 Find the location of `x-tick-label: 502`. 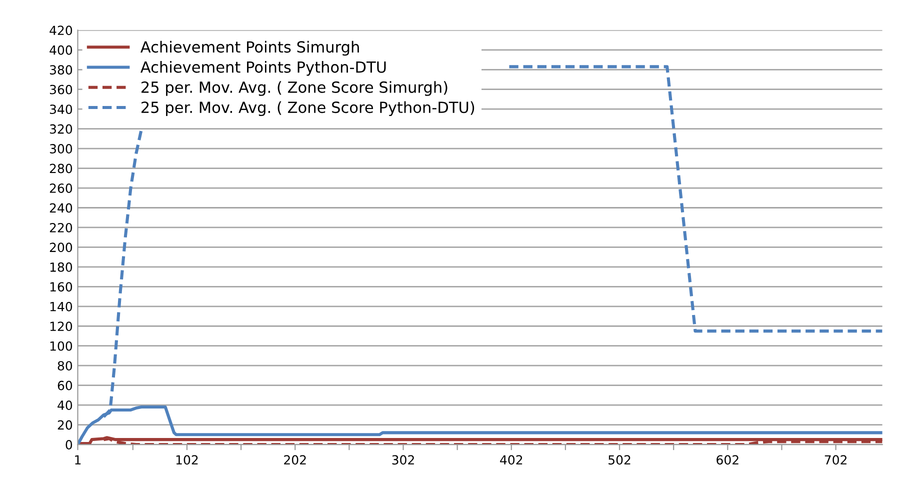

x-tick-label: 502 is located at coordinates (619, 460).